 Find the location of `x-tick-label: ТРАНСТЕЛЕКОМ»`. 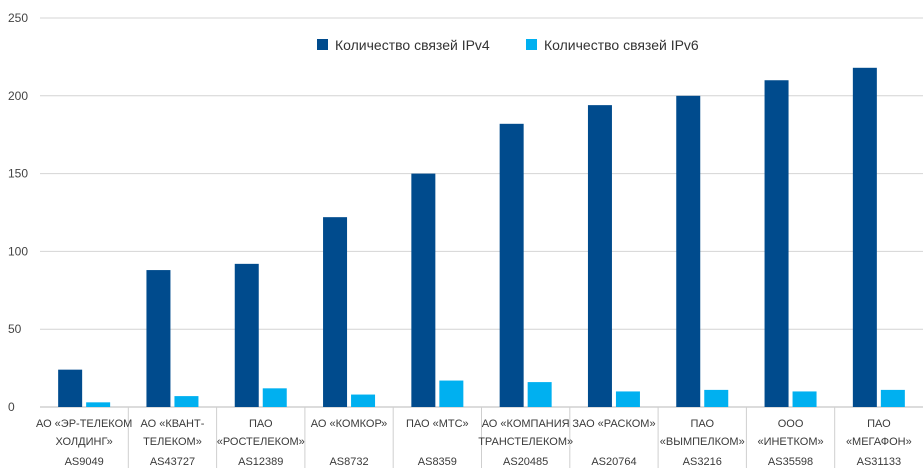

x-tick-label: ТРАНСТЕЛЕКОМ» is located at coordinates (525, 442).